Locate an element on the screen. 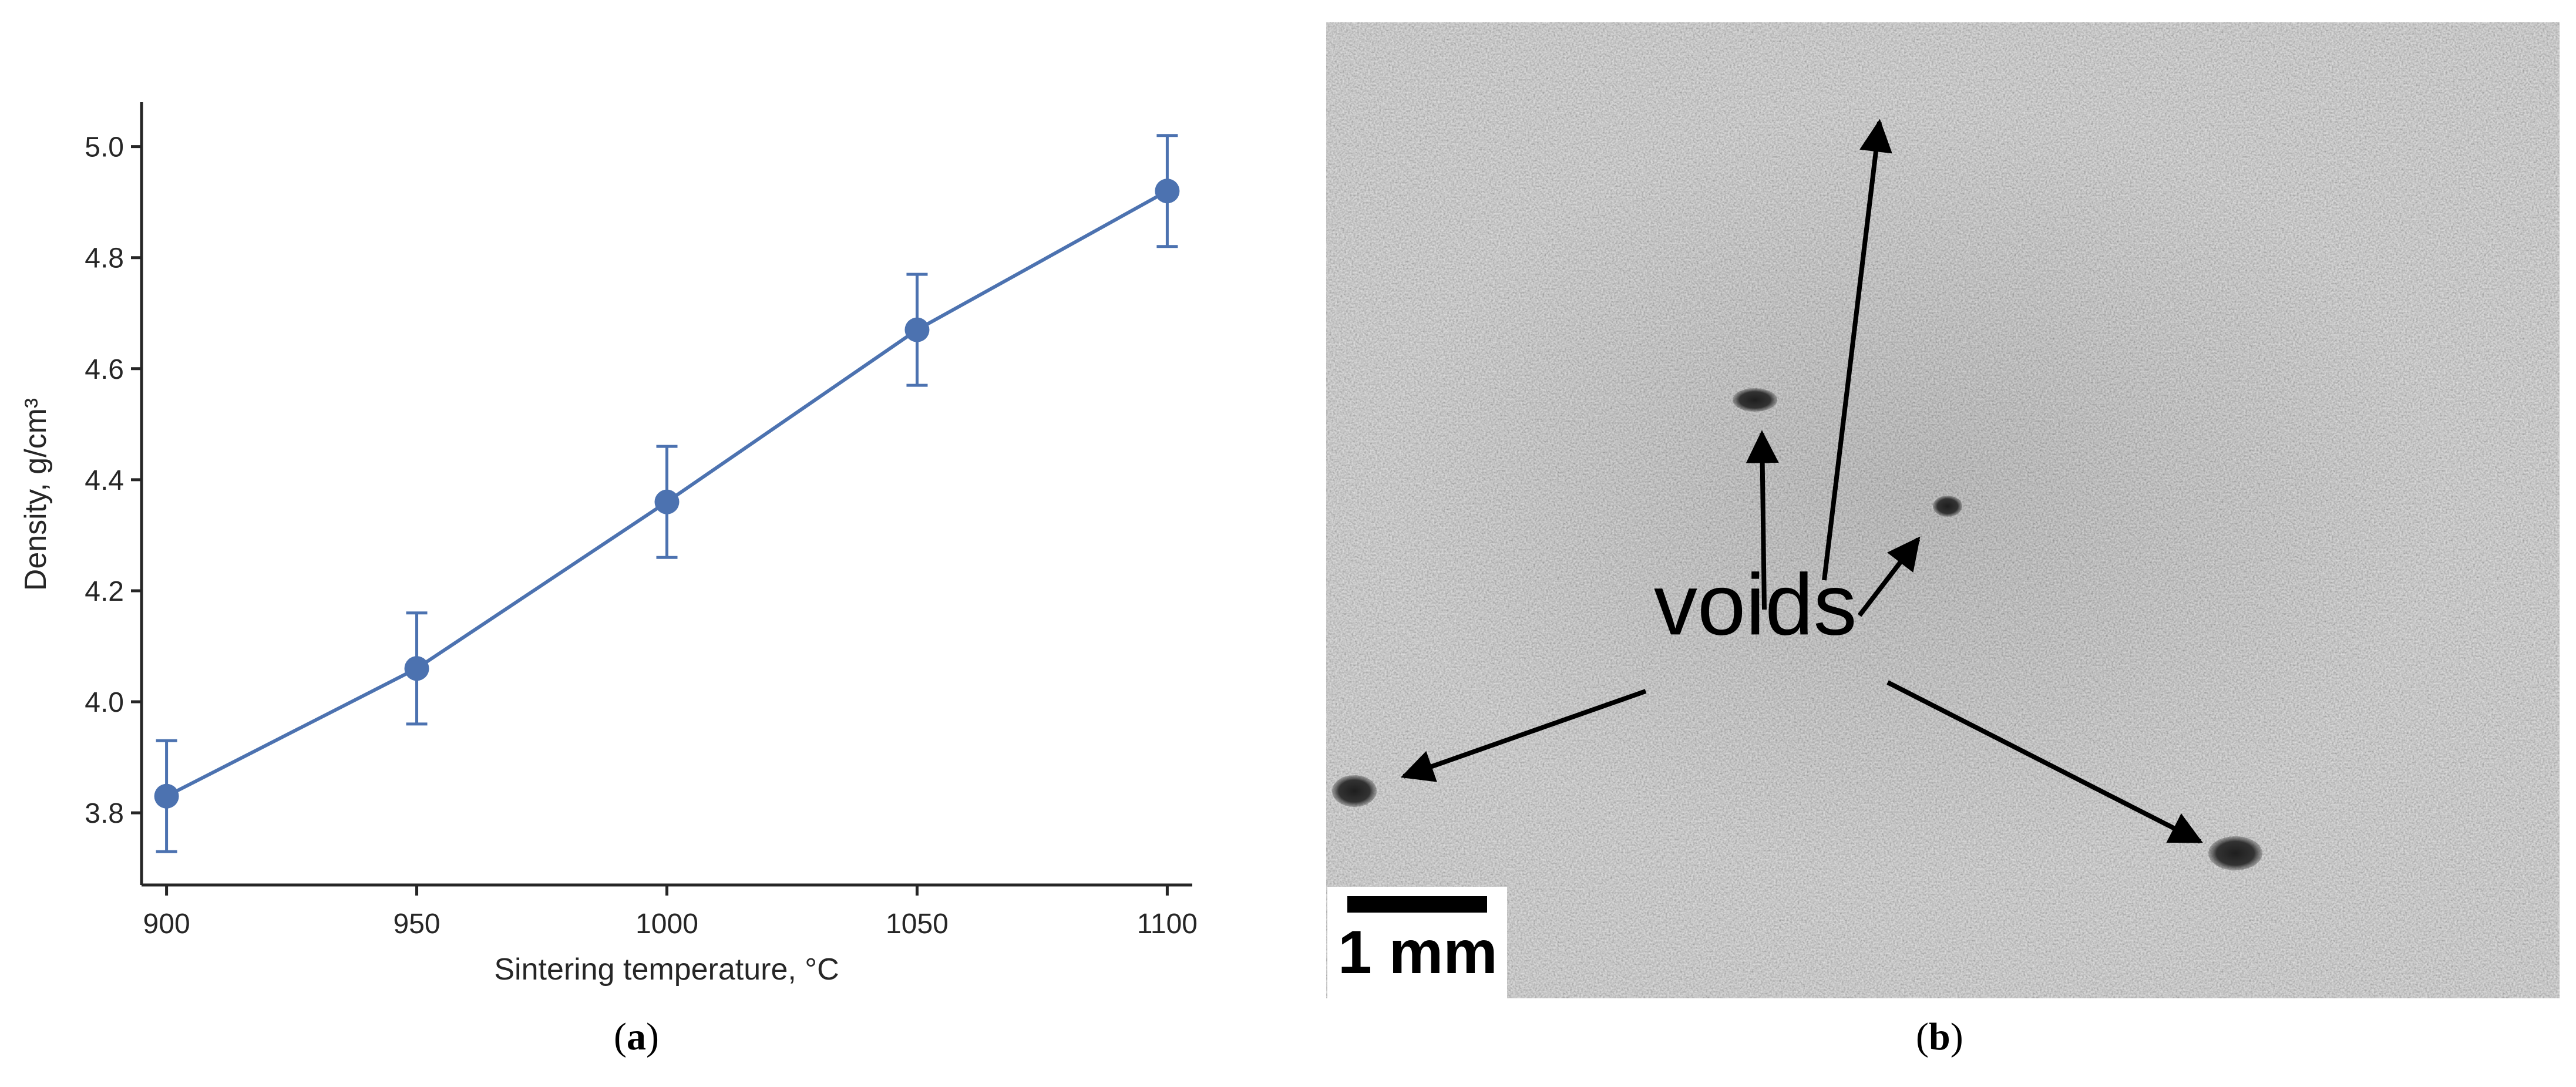 This screenshot has width=2576, height=1087. y-tick-label: 3.8 is located at coordinates (105, 813).